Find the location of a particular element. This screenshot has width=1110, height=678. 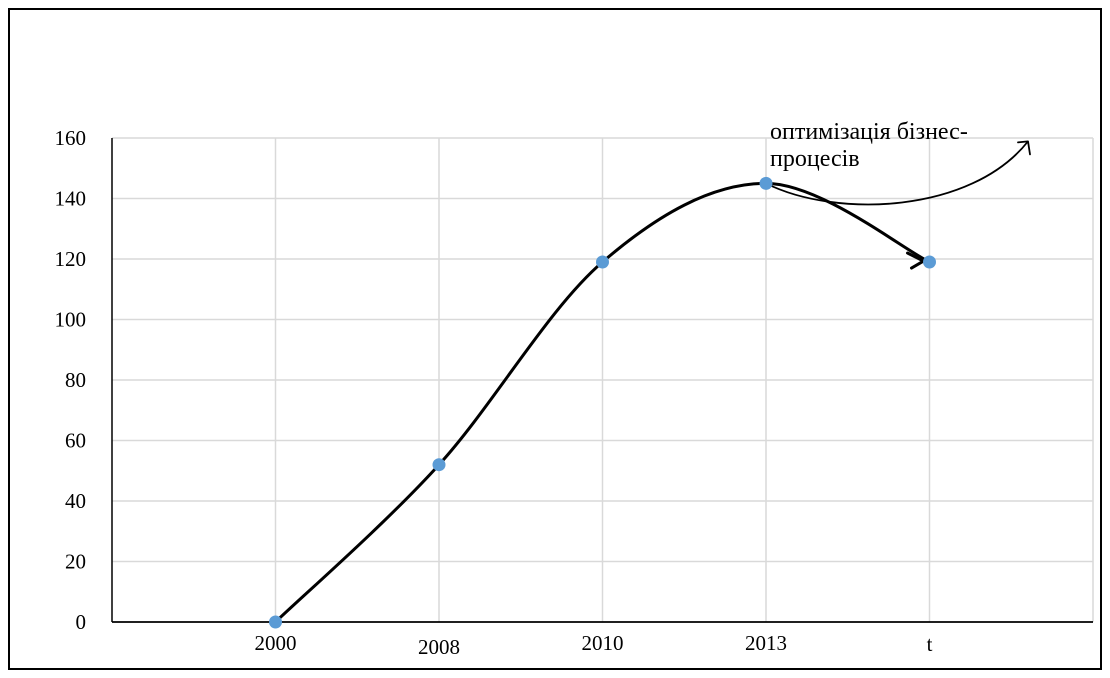

x-tick-label-1: 2008 is located at coordinates (439, 647).